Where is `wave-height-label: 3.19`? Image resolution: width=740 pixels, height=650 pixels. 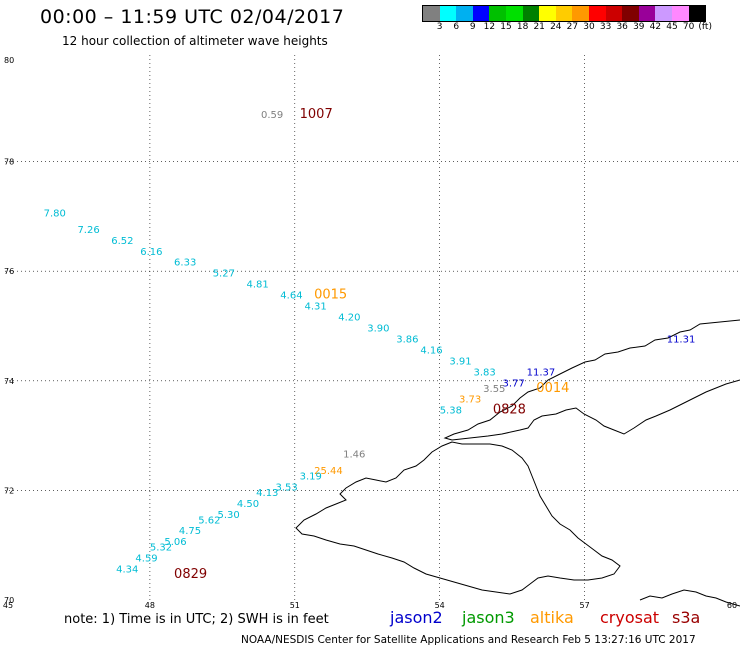 wave-height-label: 3.19 is located at coordinates (311, 476).